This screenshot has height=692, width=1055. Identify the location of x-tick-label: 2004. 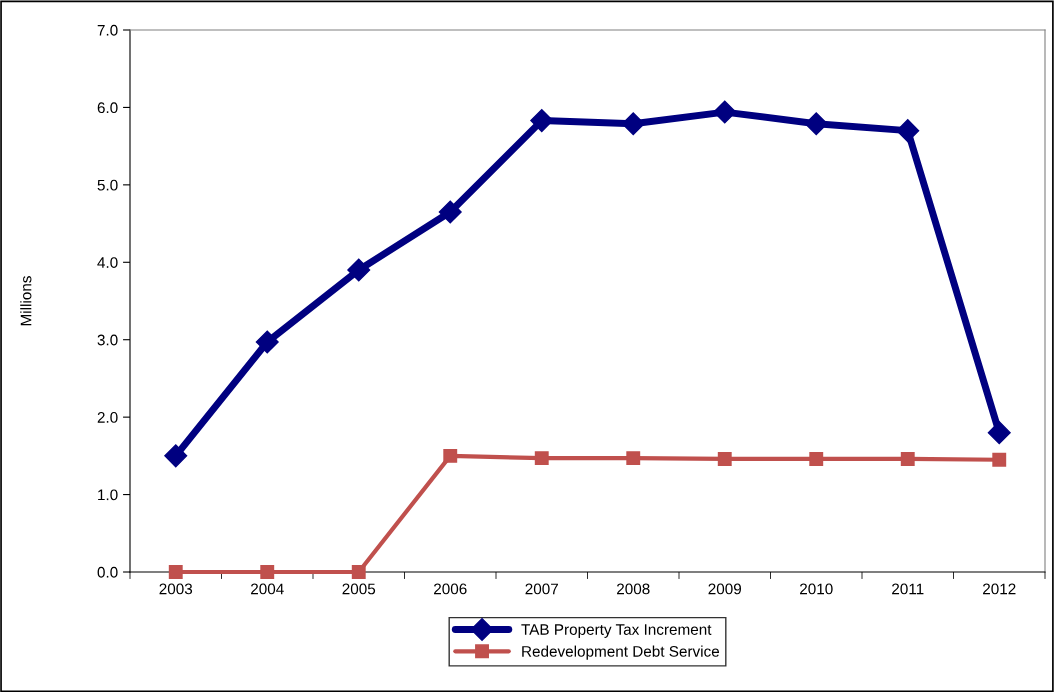
(267, 589).